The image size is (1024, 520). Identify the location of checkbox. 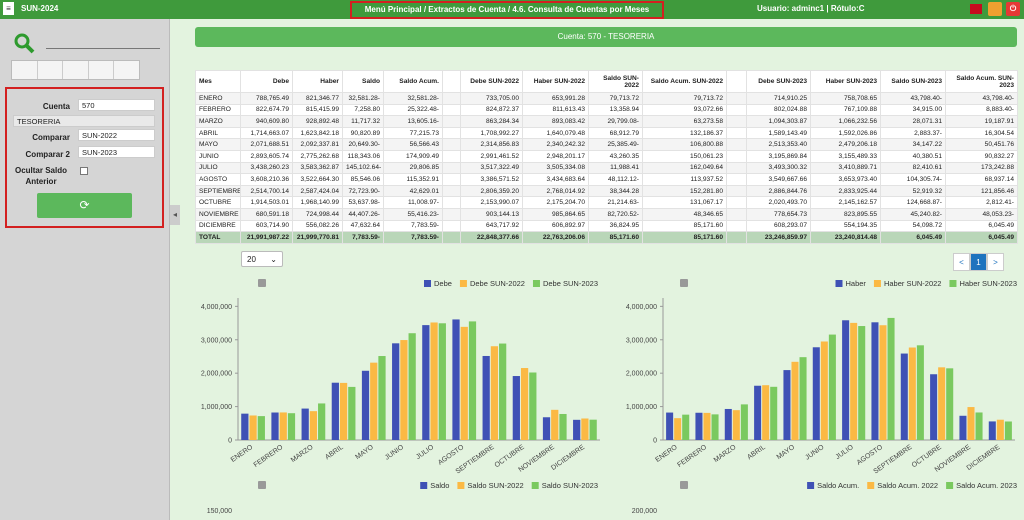
(84, 171).